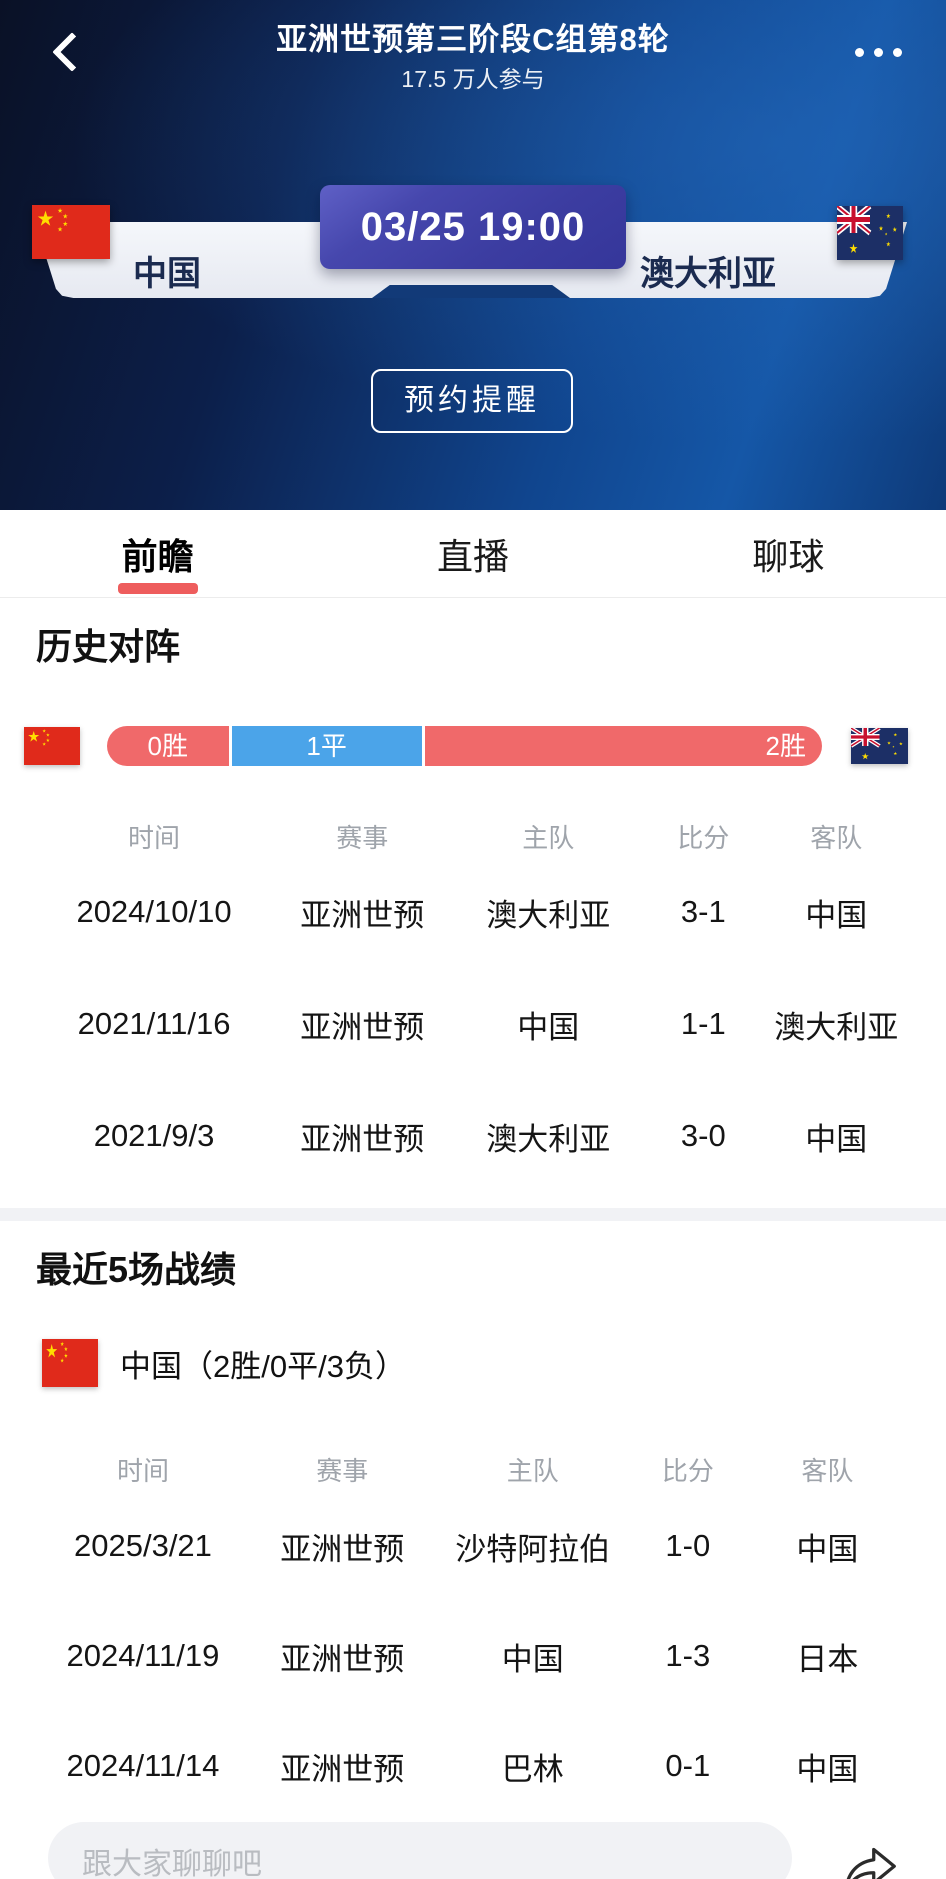  Describe the element at coordinates (472, 401) in the screenshot. I see `reserve-reminder-button: 预约提醒` at that location.